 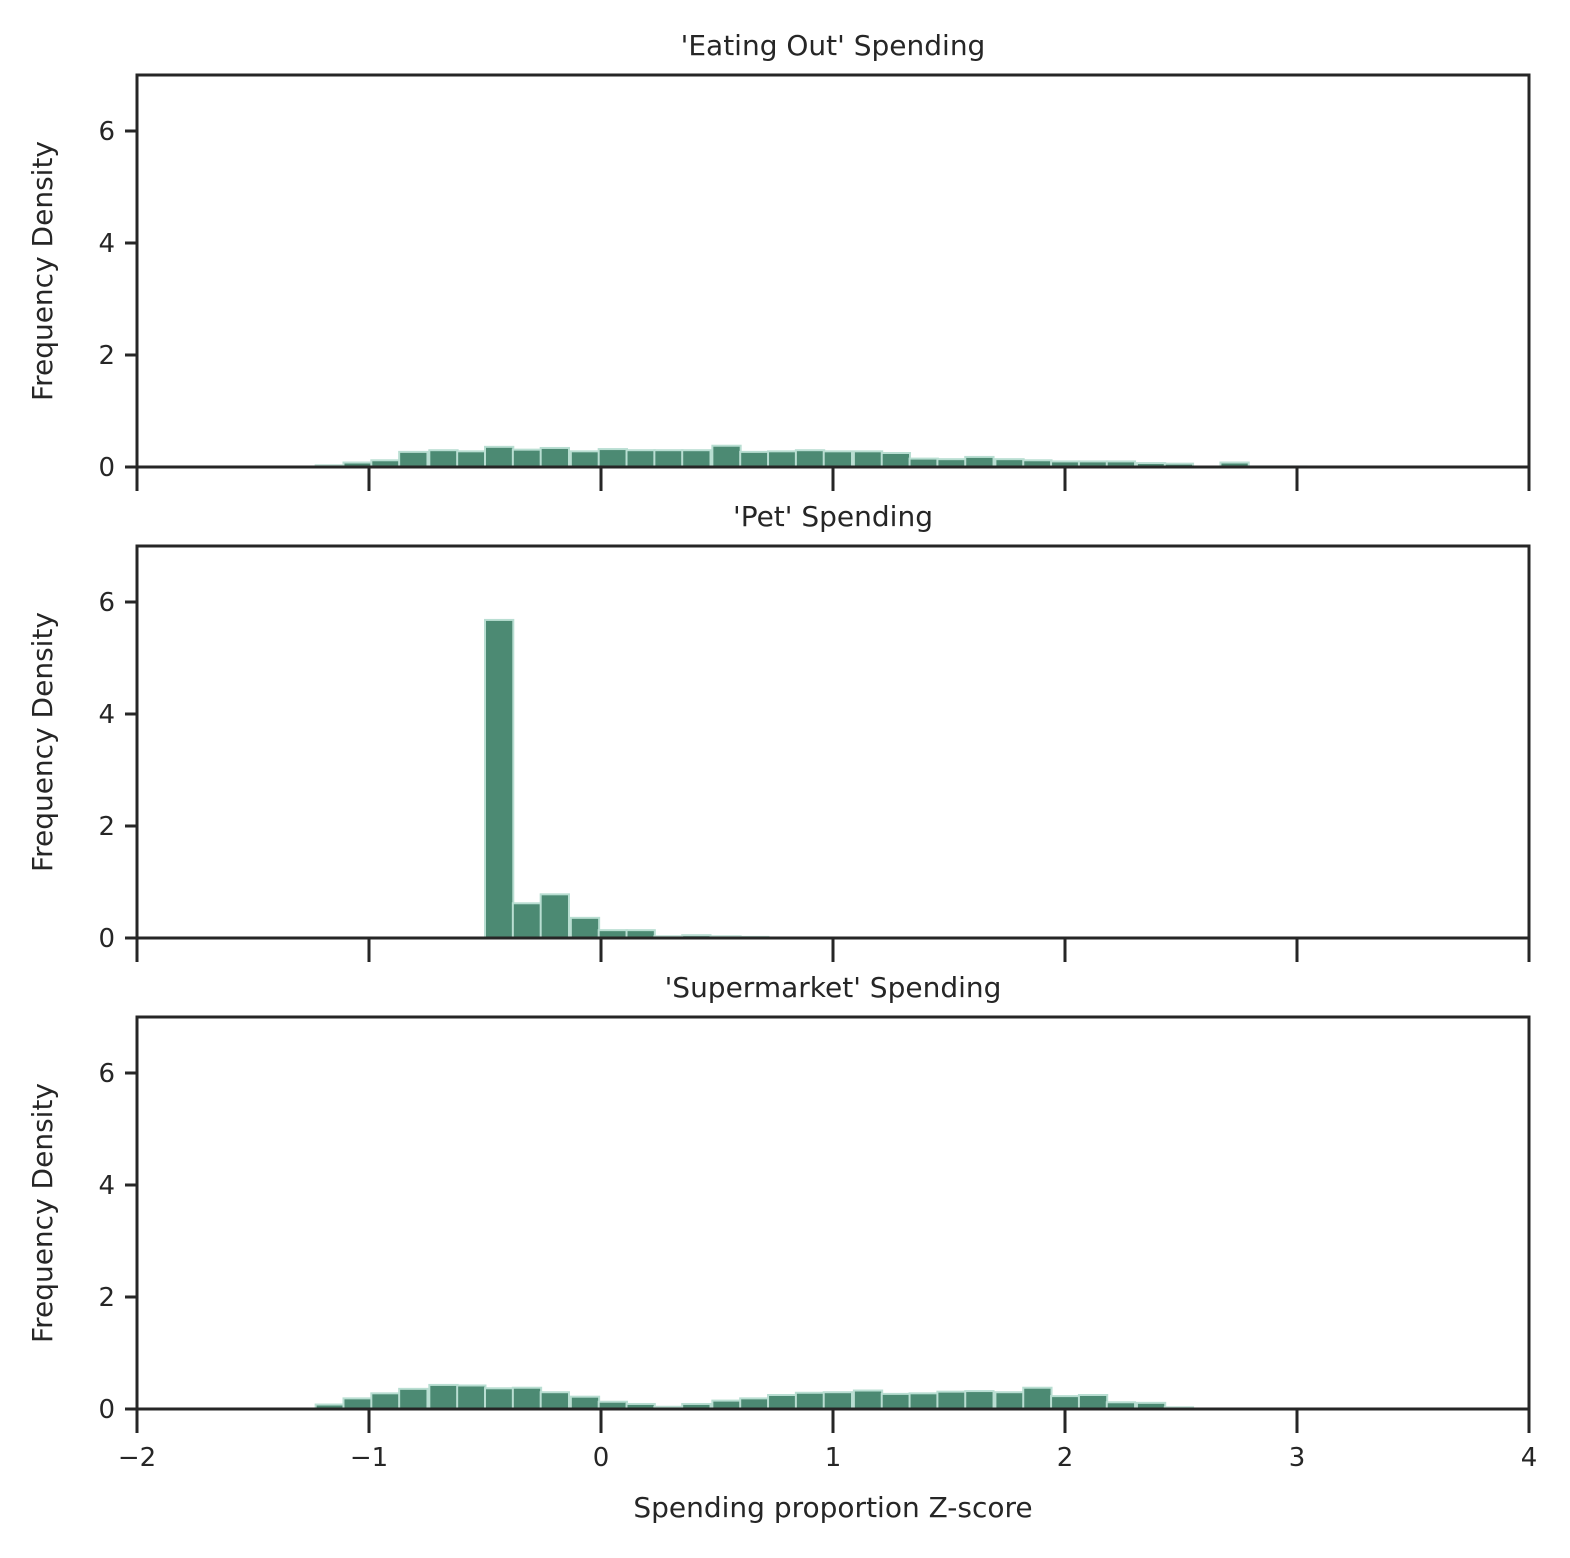 What do you see at coordinates (833, 1458) in the screenshot?
I see `x-tick-label: 1` at bounding box center [833, 1458].